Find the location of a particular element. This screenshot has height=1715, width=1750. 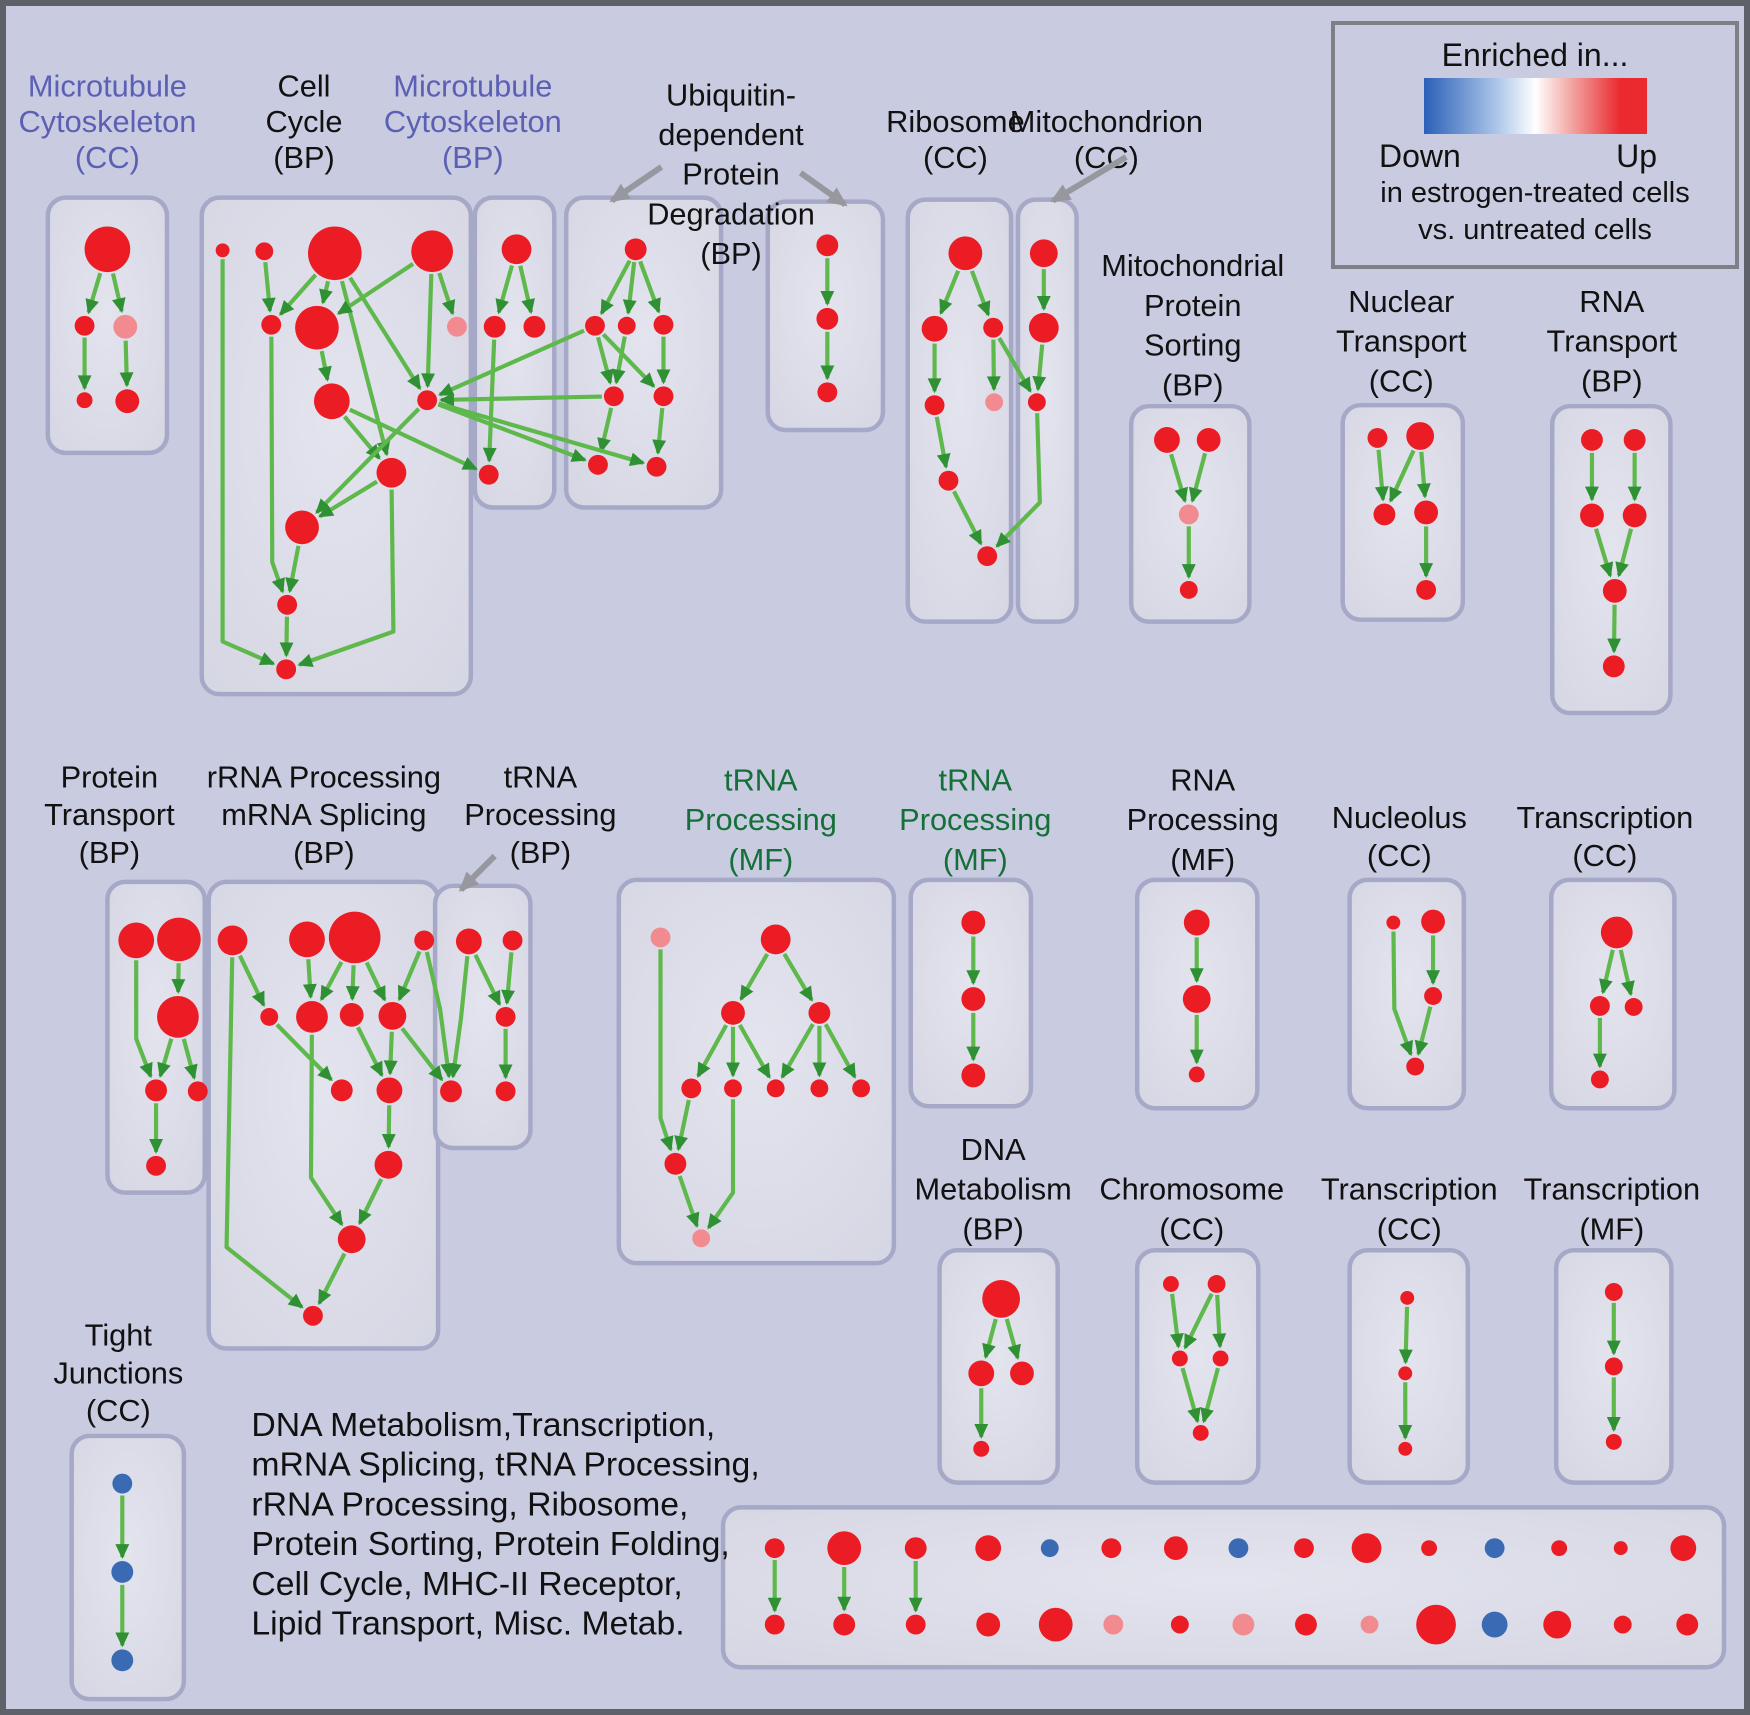

cluster-label: Mitochondrion (CC) is located at coordinates (1106, 139).